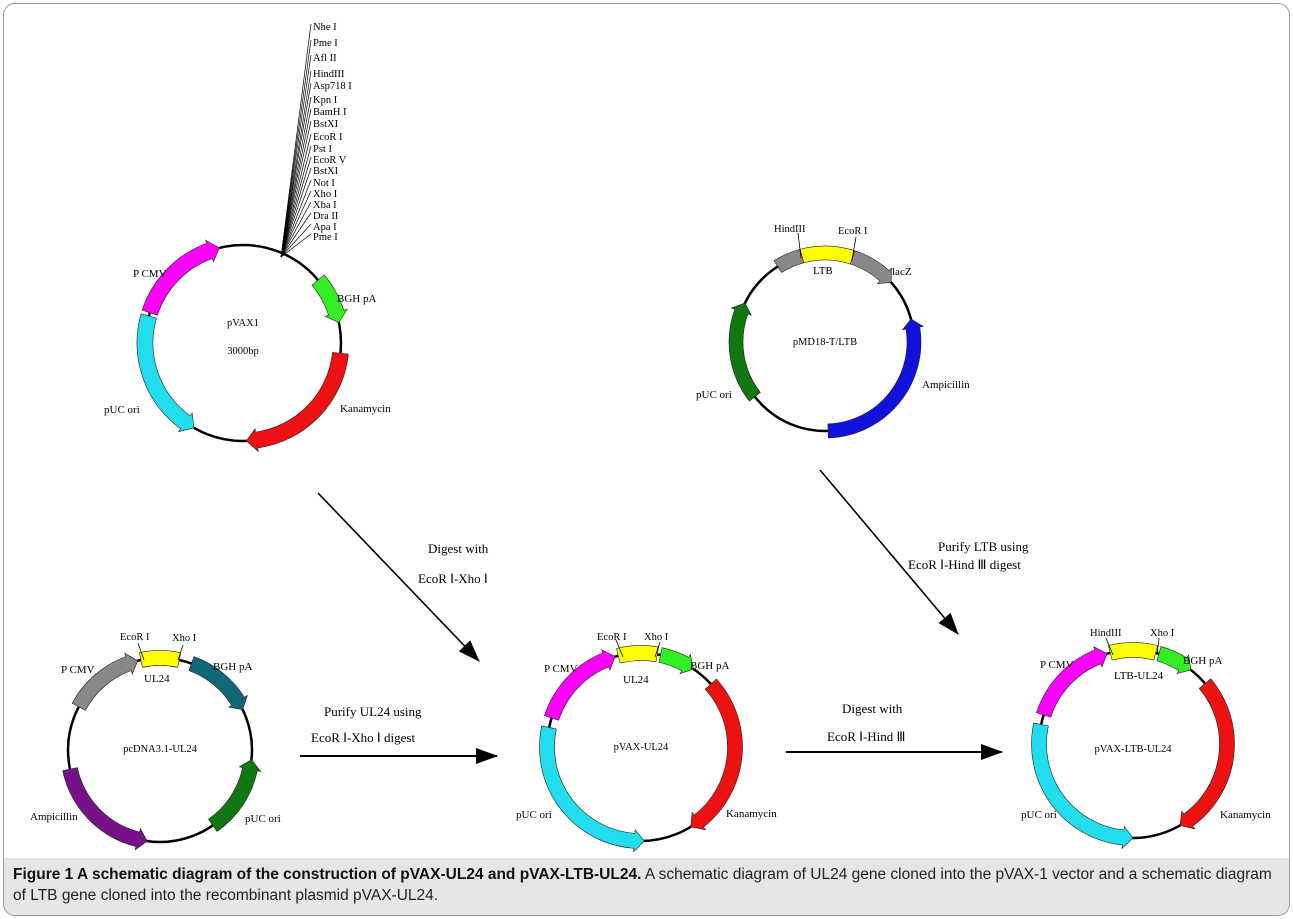  I want to click on pvax1-site-label-8: EcoR I, so click(328, 137).